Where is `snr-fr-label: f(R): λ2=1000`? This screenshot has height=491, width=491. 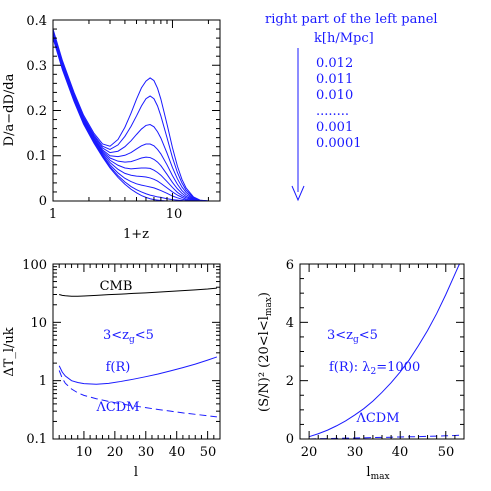 snr-fr-label: f(R): λ2=1000 is located at coordinates (374, 368).